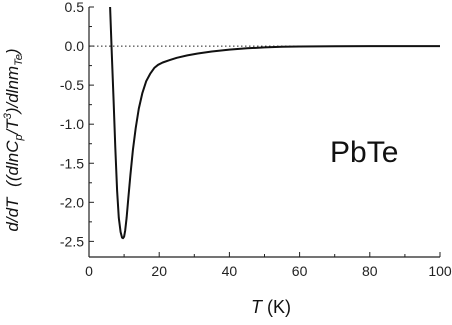  I want to click on x-tick-label: 80, so click(370, 271).